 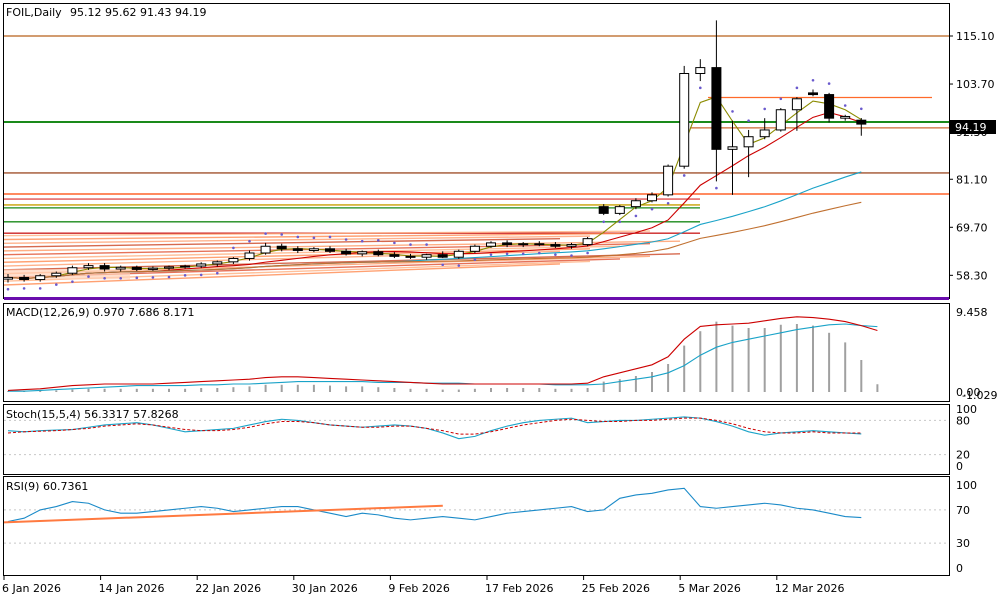 I want to click on chart-ohlc: 95.12 95.62 91.43 94.19, so click(x=138, y=12).